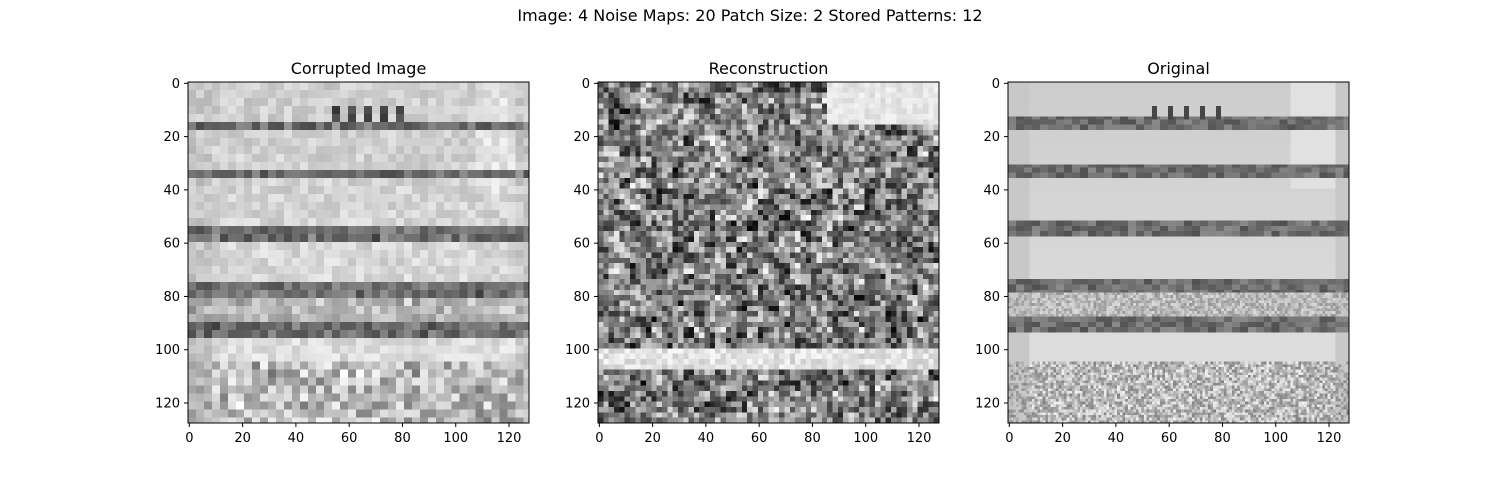 This screenshot has height=504, width=1500. Describe the element at coordinates (359, 68) in the screenshot. I see `subplot-title: Corrupted Image` at that location.